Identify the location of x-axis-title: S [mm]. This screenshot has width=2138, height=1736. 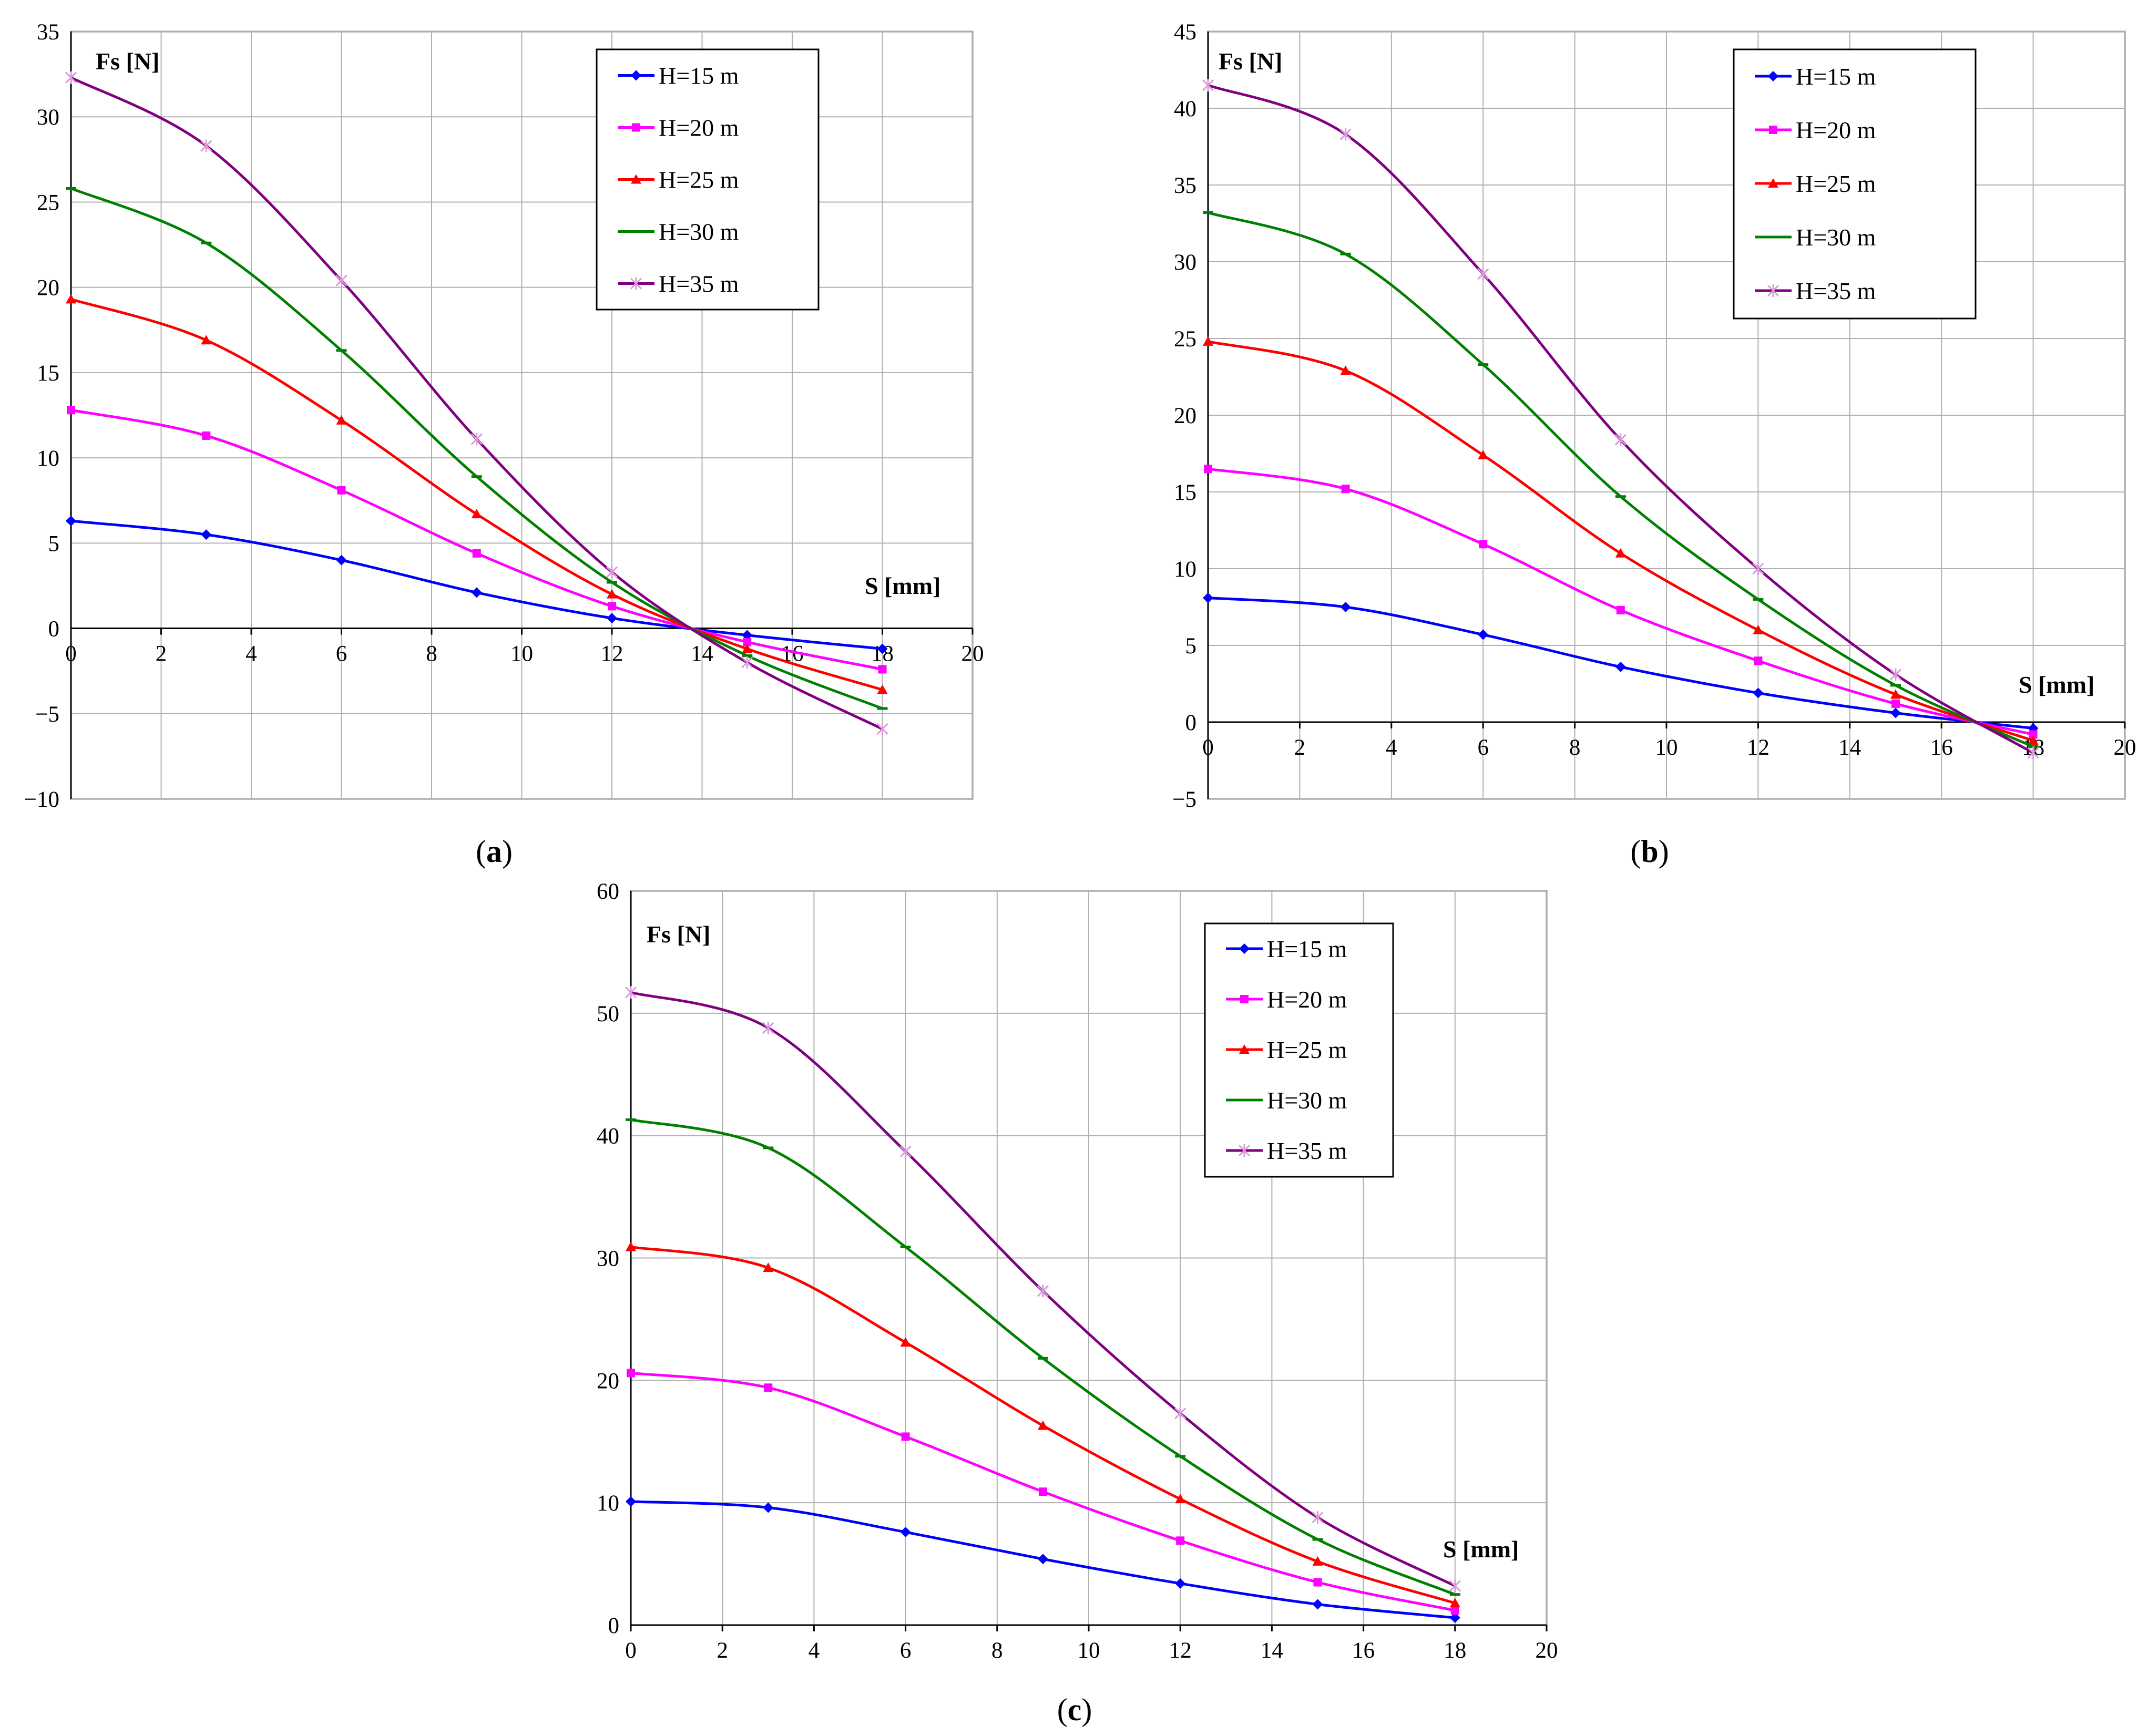
(2056, 684).